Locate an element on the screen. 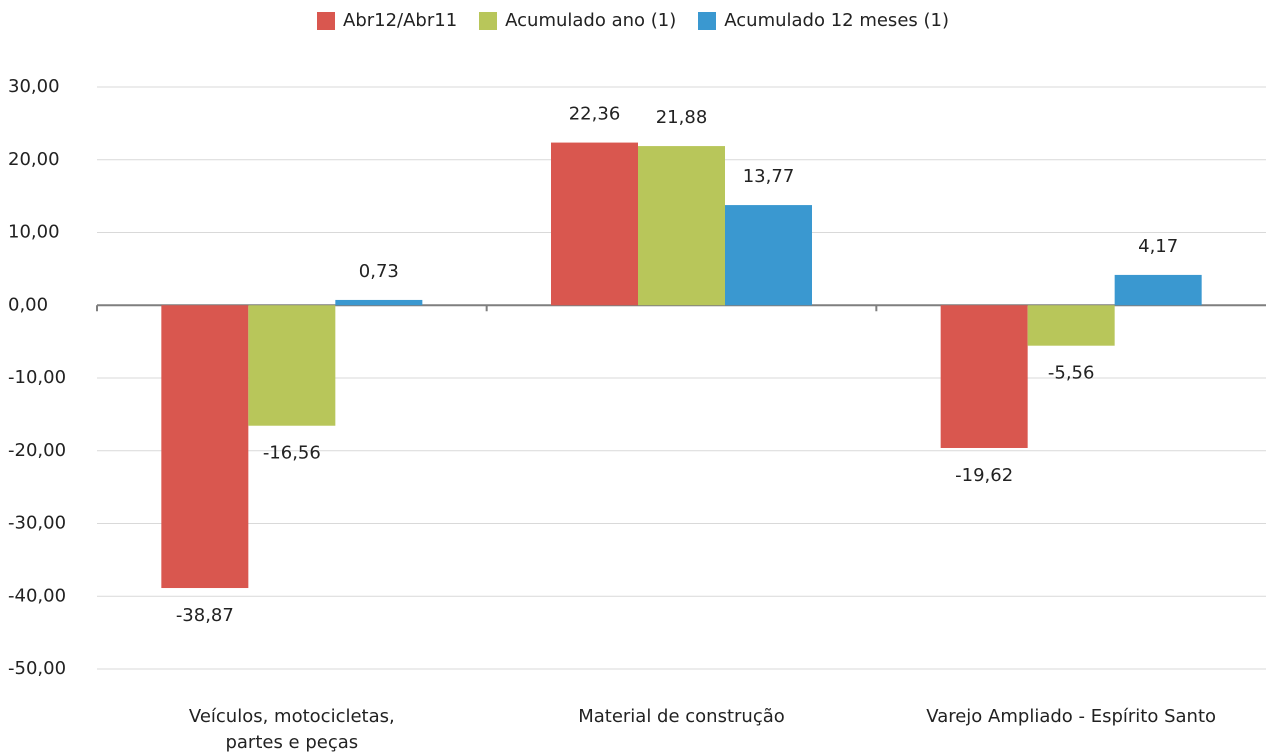  data-label: 22,36 is located at coordinates (595, 114).